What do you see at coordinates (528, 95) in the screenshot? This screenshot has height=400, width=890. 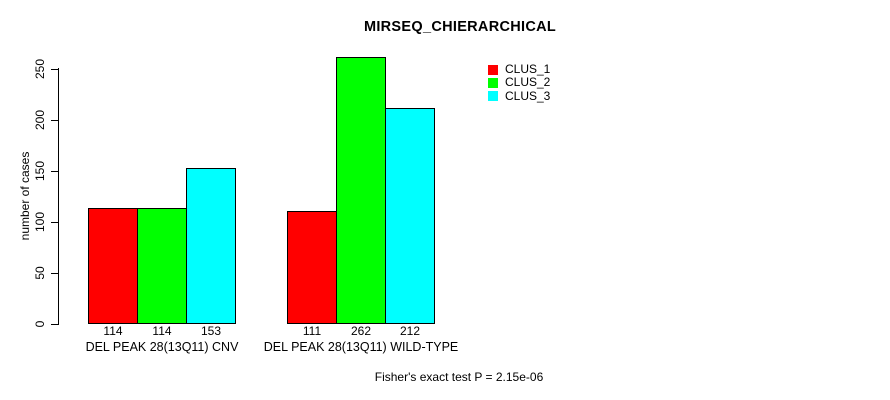 I see `legend-label: CLUS_3` at bounding box center [528, 95].